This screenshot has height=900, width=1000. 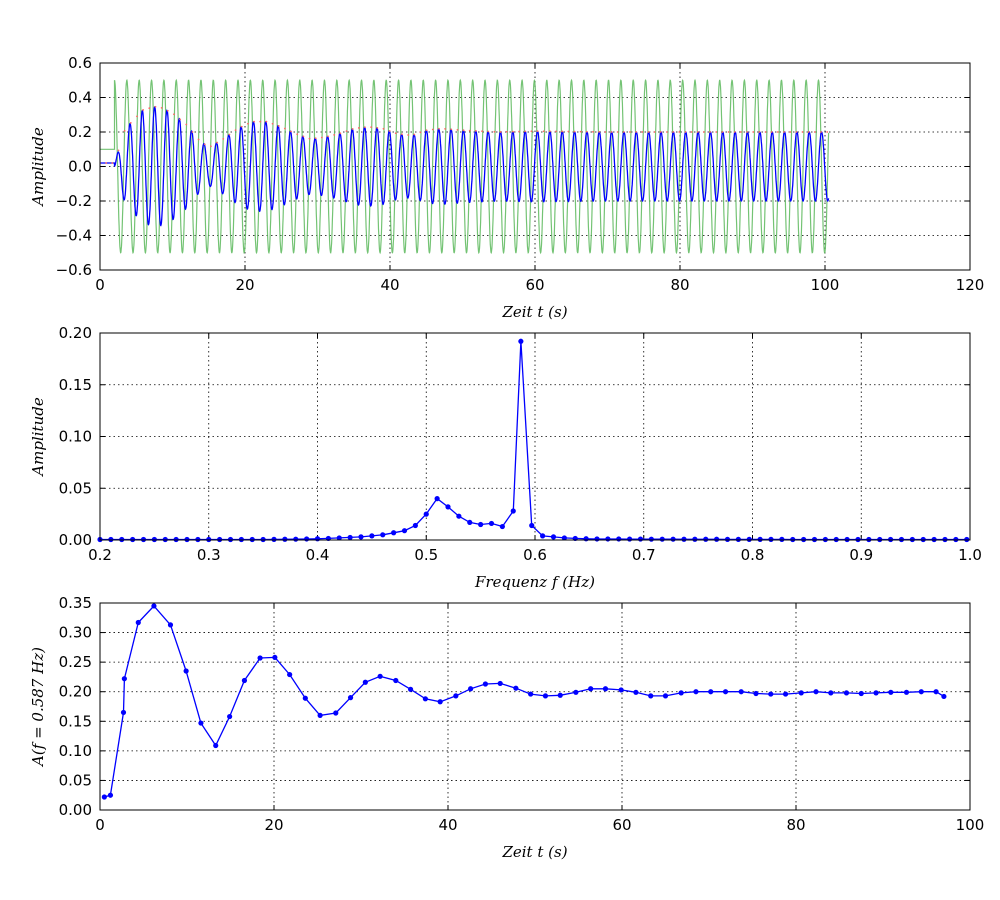 What do you see at coordinates (38, 437) in the screenshot?
I see `y-axis-label: Amplitude` at bounding box center [38, 437].